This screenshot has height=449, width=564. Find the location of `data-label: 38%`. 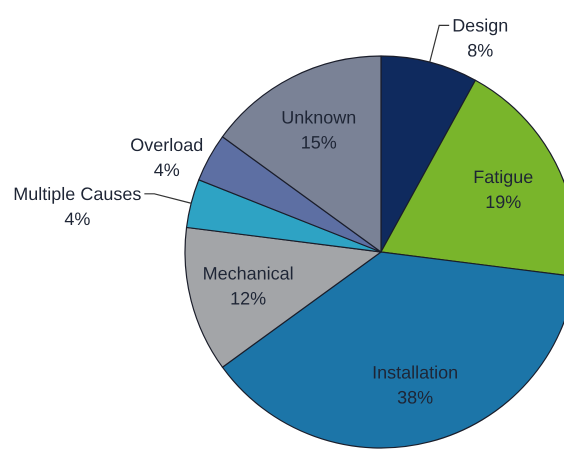

data-label: 38% is located at coordinates (415, 397).